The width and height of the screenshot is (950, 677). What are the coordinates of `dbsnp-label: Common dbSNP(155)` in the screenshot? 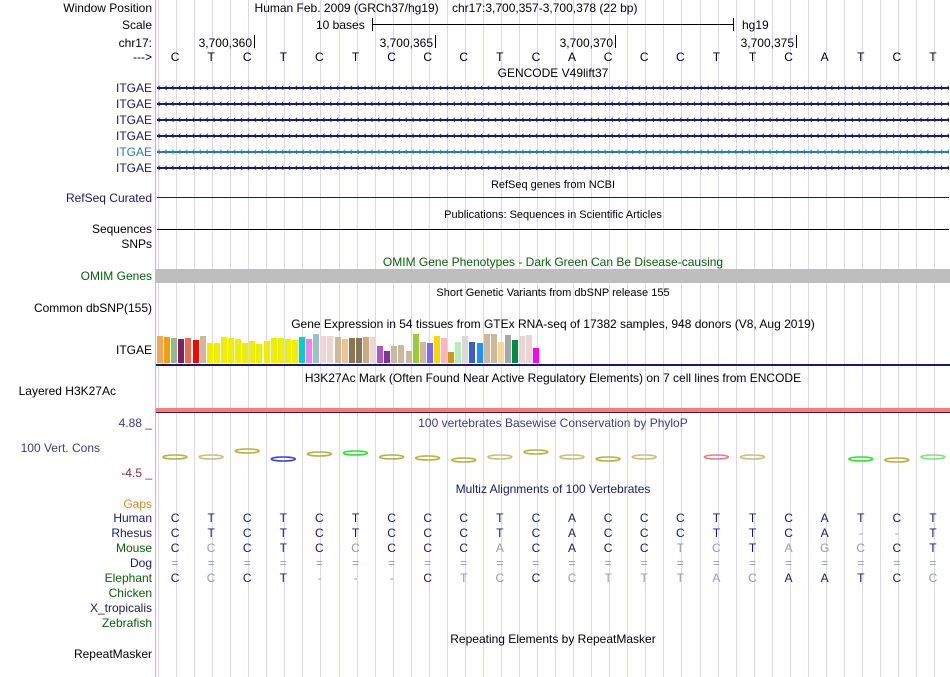 It's located at (92, 308).